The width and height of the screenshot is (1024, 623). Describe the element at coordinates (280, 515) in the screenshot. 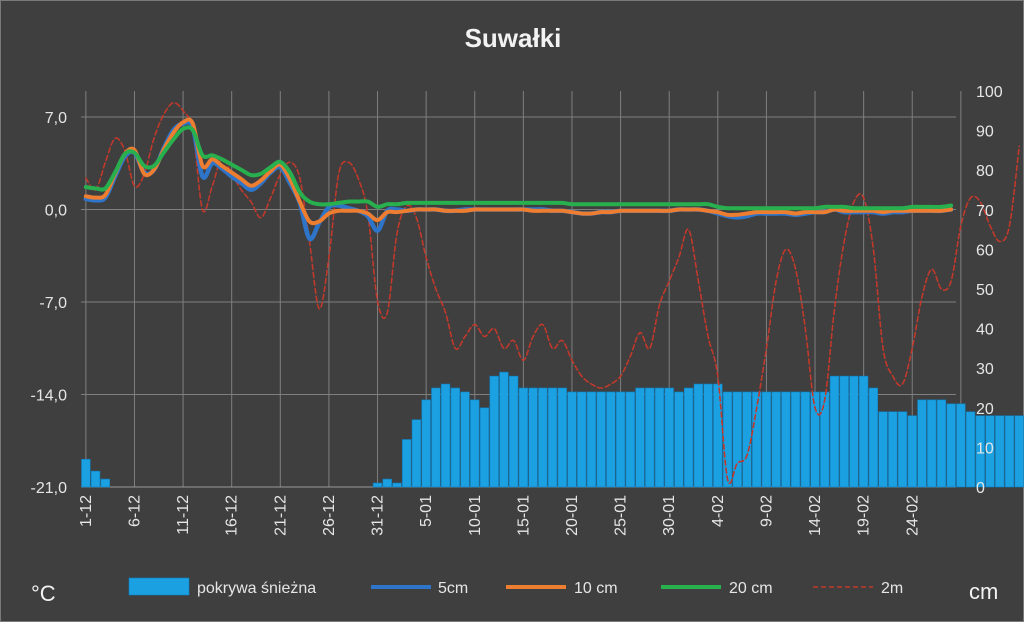

I see `x-tick-label: 21-12` at that location.